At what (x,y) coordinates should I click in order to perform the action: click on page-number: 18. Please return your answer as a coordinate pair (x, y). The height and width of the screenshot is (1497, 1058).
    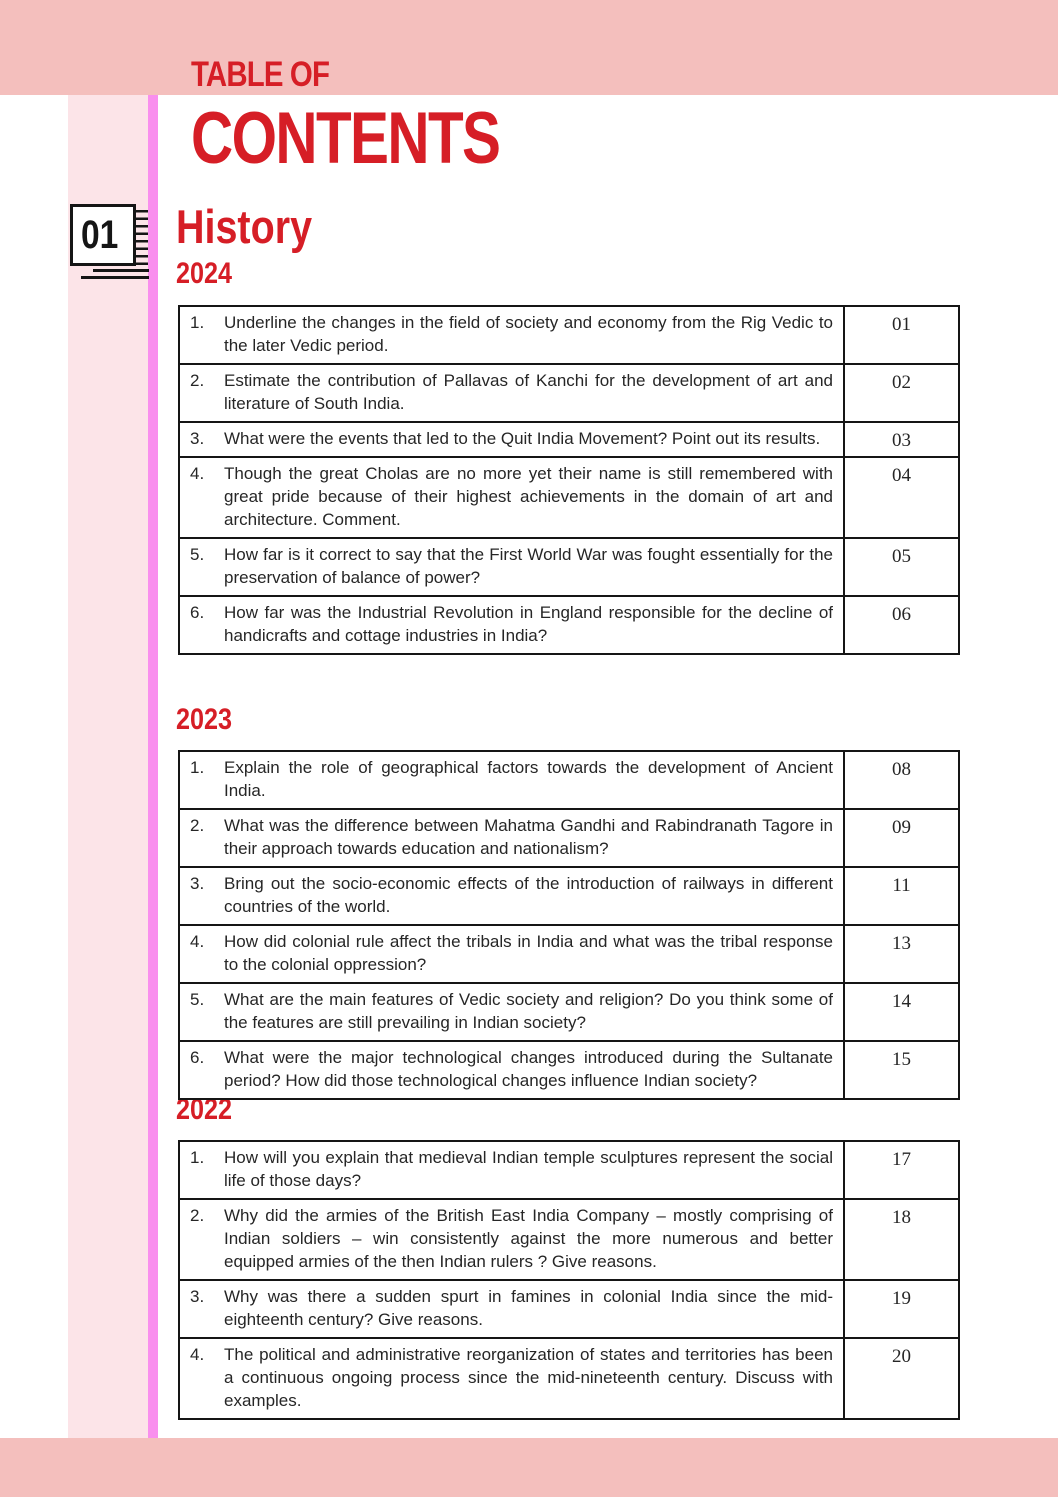
    Looking at the image, I should click on (900, 1239).